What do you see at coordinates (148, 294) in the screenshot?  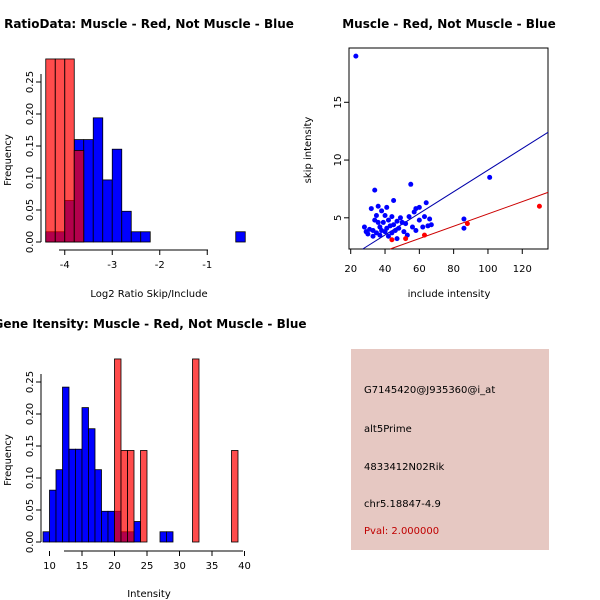 I see `ratio-x-label: Log2 Ratio Skip/Include` at bounding box center [148, 294].